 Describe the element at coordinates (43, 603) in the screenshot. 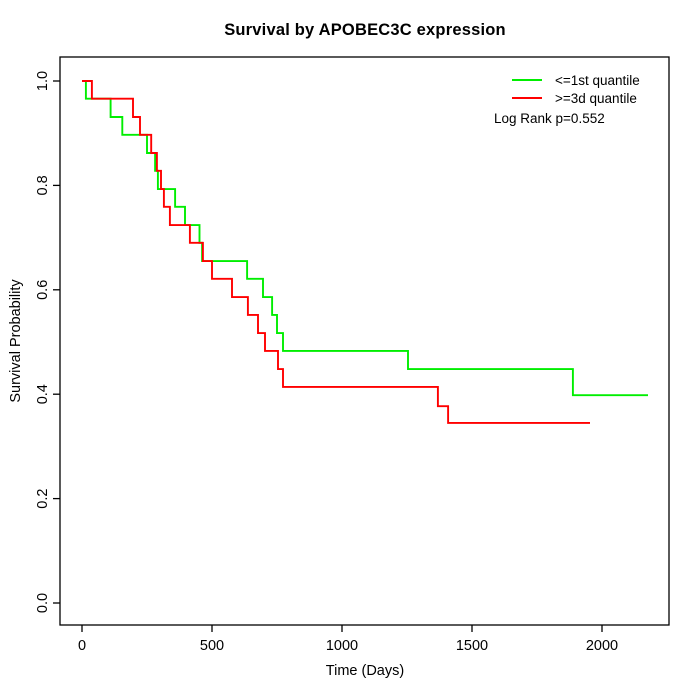

I see `y-tick-label: 0.0` at that location.